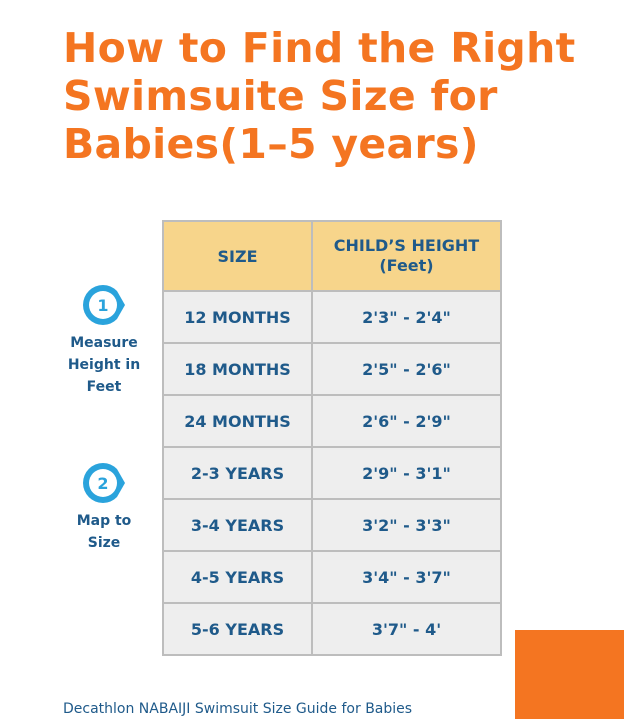  I want to click on table-cell: 2'6" - 2'9", so click(406, 421).